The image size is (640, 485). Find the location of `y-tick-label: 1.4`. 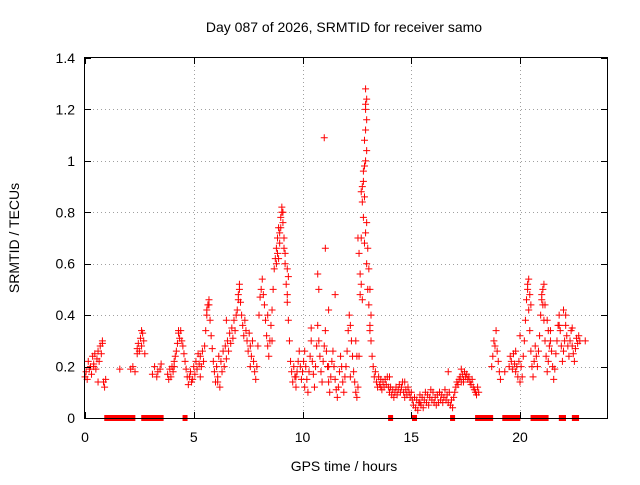

y-tick-label: 1.4 is located at coordinates (66, 58).